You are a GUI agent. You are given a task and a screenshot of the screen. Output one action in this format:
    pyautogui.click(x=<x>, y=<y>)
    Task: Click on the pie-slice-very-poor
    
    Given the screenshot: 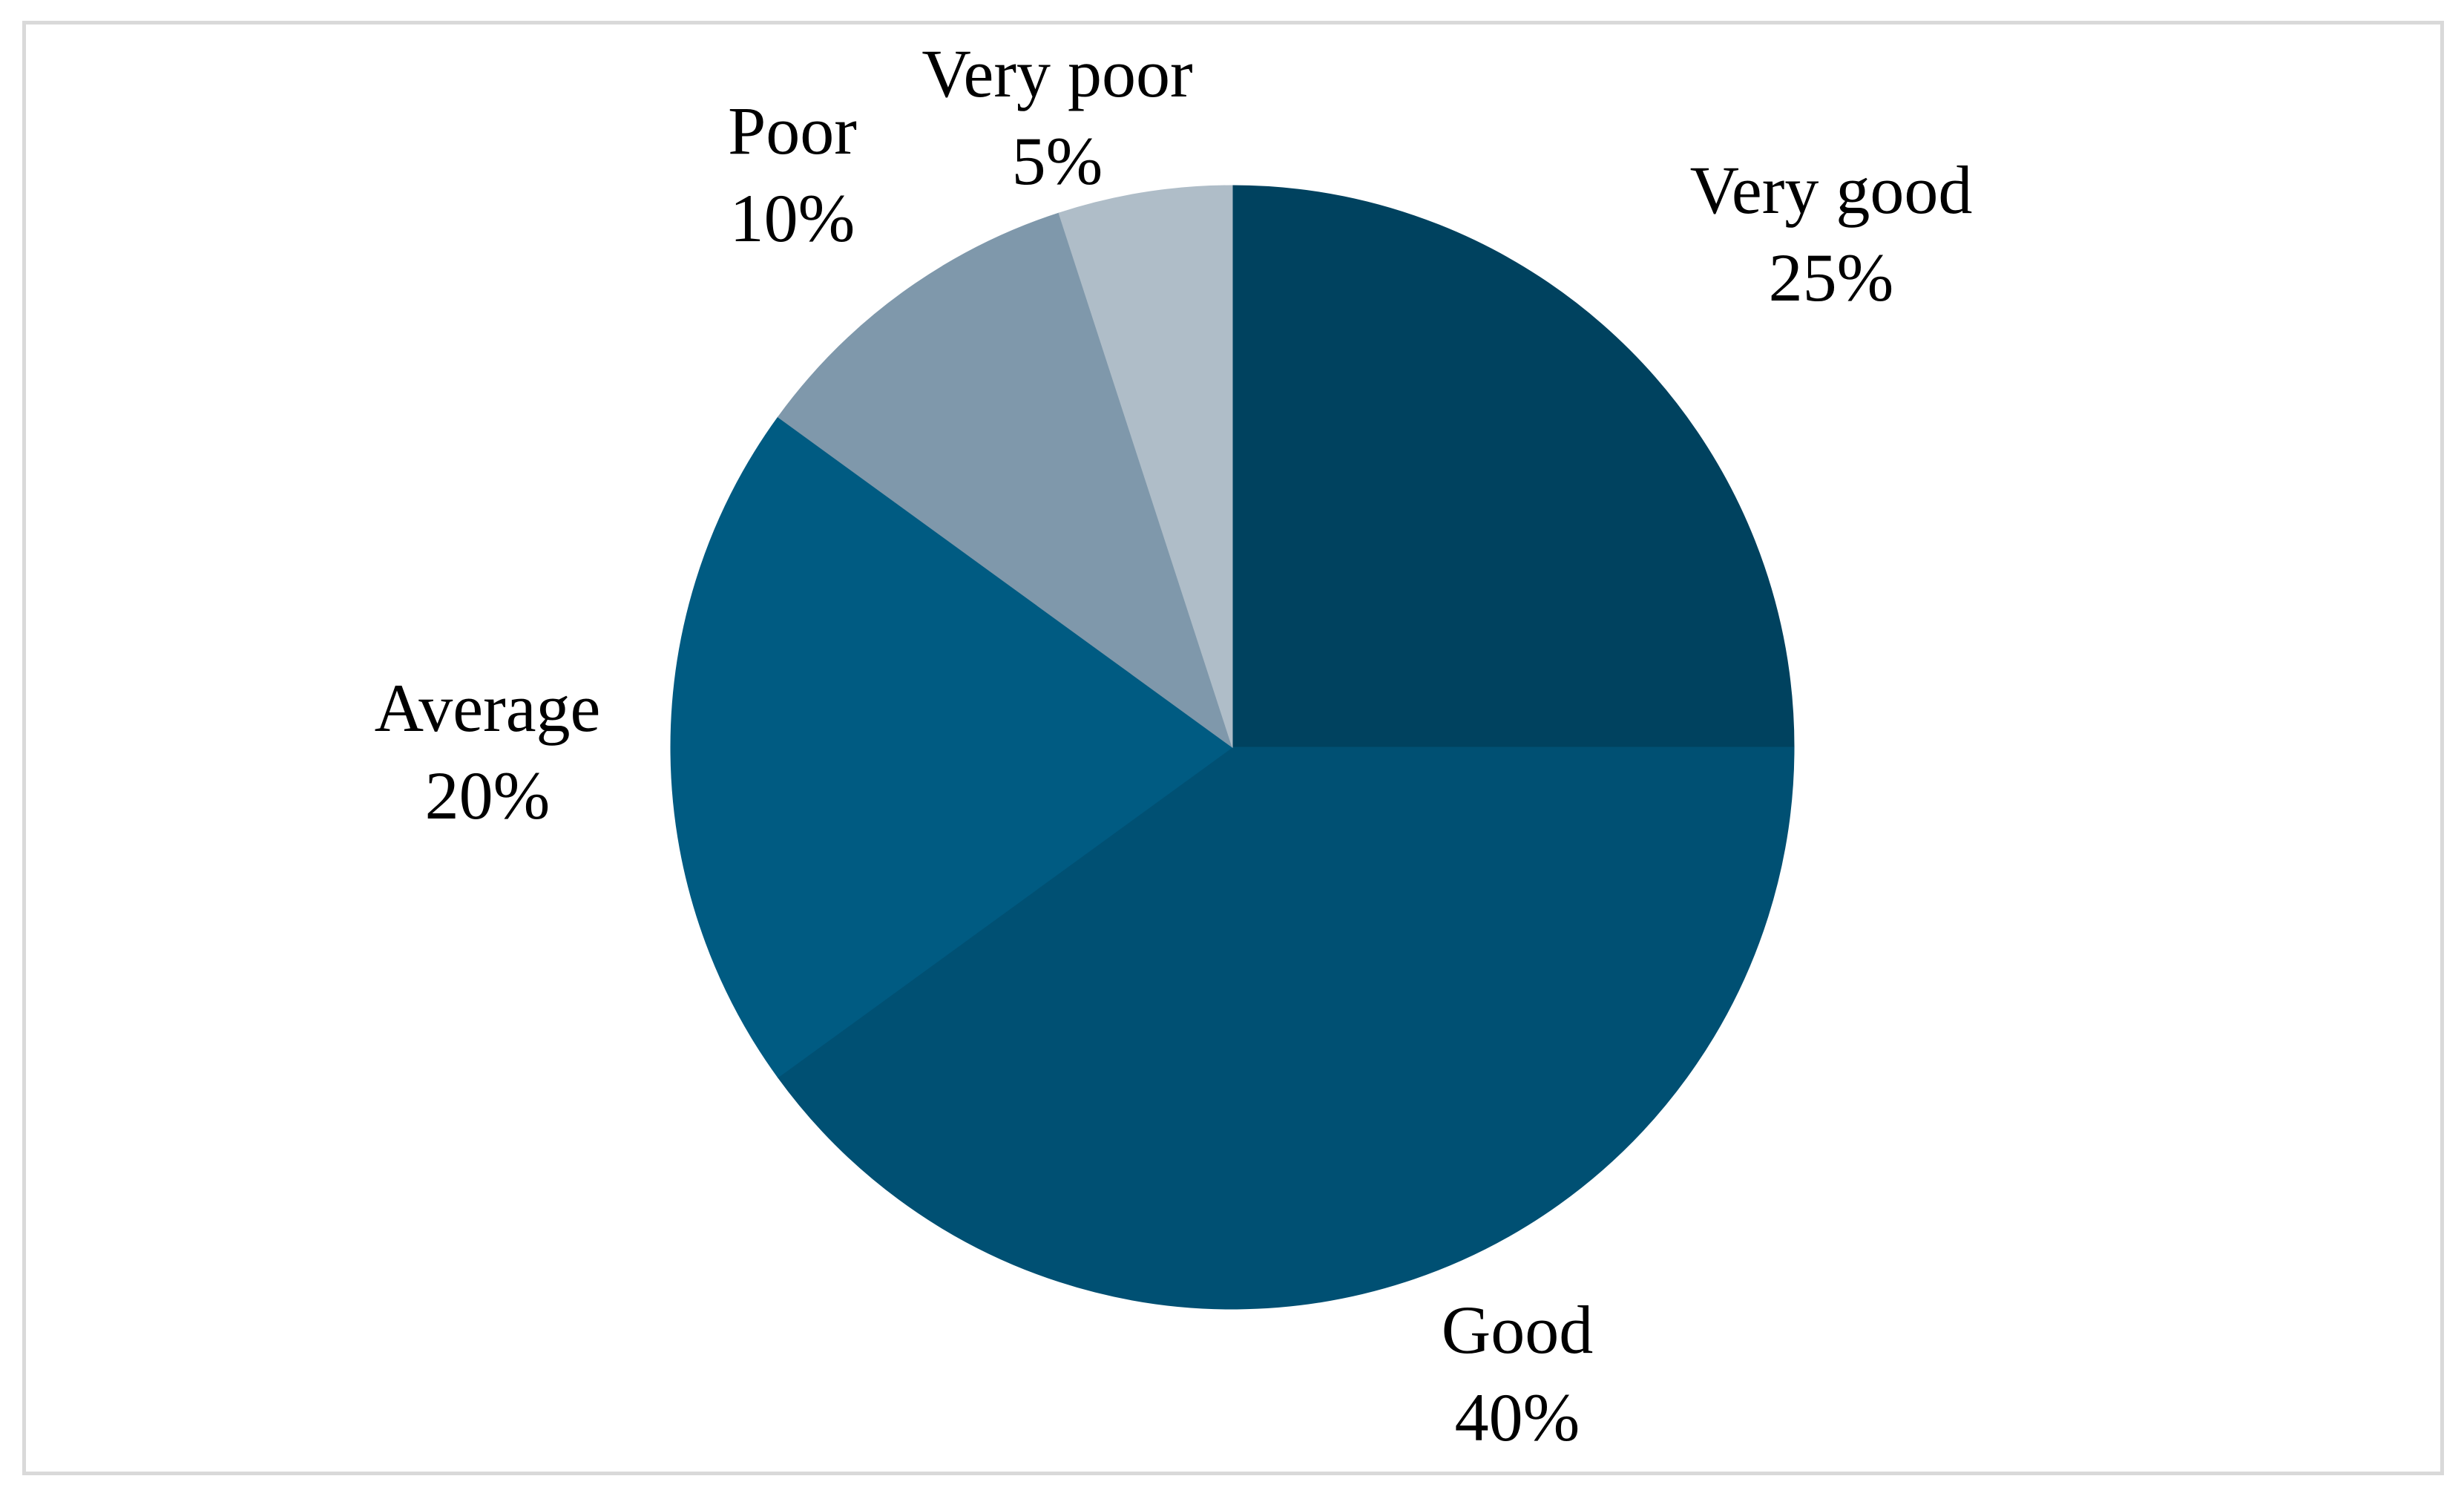 What is the action you would take?
    pyautogui.click(x=1145, y=466)
    